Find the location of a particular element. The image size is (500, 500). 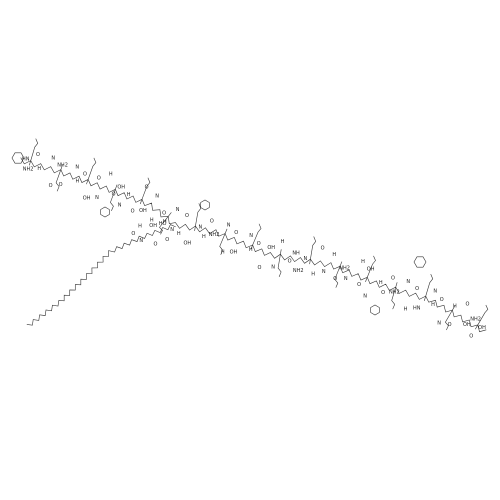

atom-label: HO is located at coordinates (163, 224).